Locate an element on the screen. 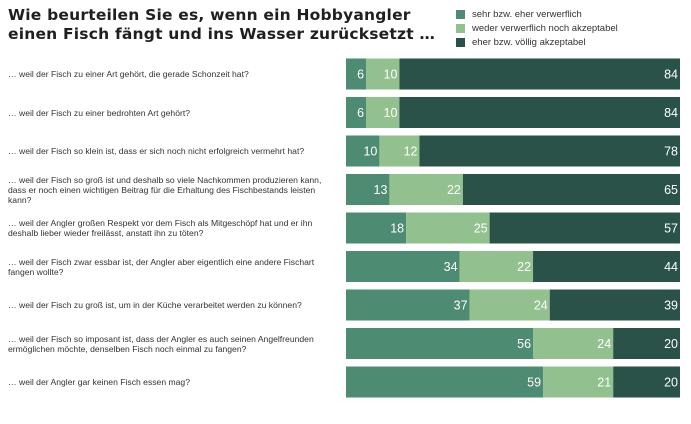 The width and height of the screenshot is (691, 424). legend-label: weder verwerflich noch akzeptabel is located at coordinates (545, 28).